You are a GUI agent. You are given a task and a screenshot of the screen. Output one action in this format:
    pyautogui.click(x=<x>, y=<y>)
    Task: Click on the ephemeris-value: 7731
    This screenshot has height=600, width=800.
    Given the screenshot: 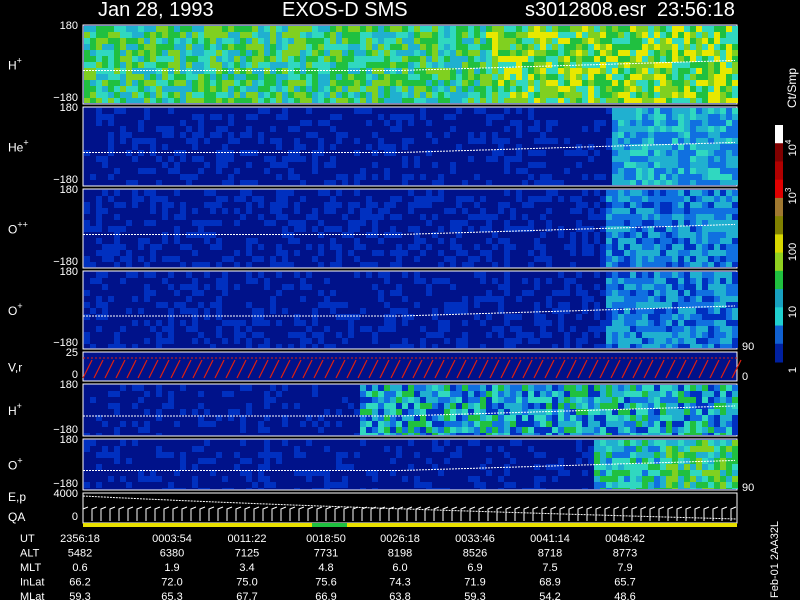 What is the action you would take?
    pyautogui.click(x=326, y=554)
    